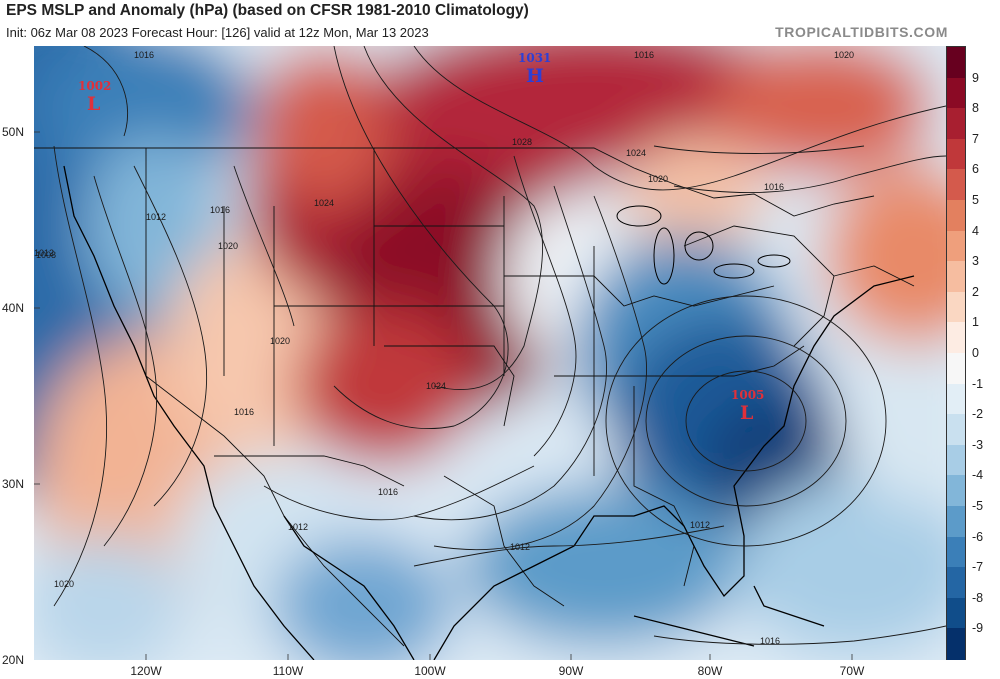  I want to click on colorbar-tick-label: -2, so click(978, 414).